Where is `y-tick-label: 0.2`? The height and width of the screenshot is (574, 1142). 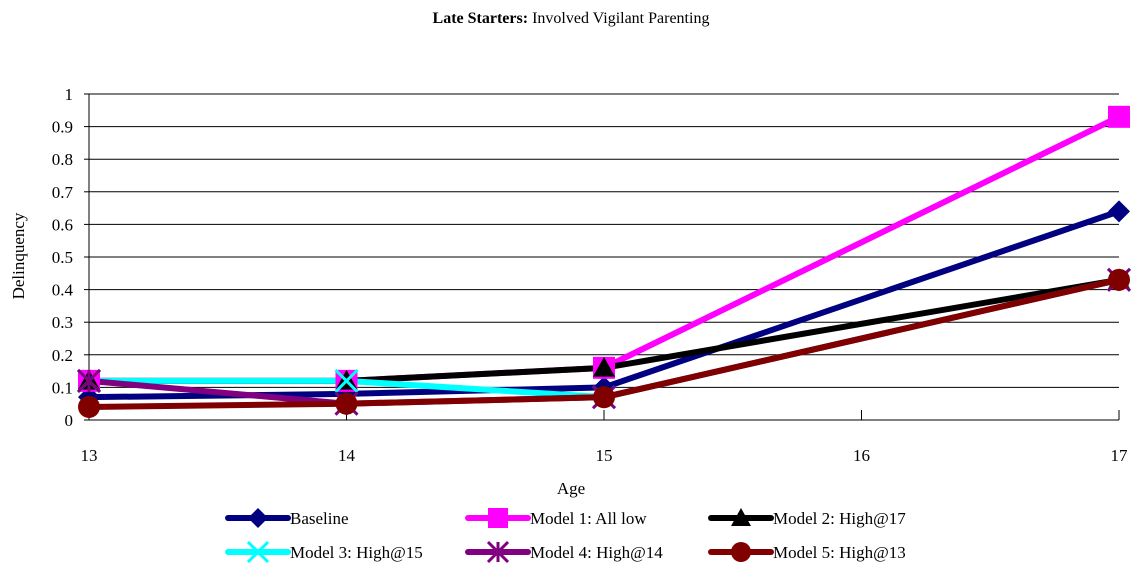
y-tick-label: 0.2 is located at coordinates (62, 355).